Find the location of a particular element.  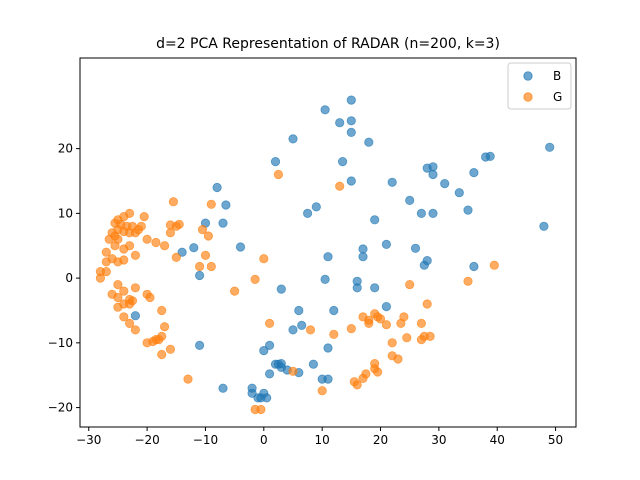

y-axis: −20 −10 0 10 20 is located at coordinates (64, 278).